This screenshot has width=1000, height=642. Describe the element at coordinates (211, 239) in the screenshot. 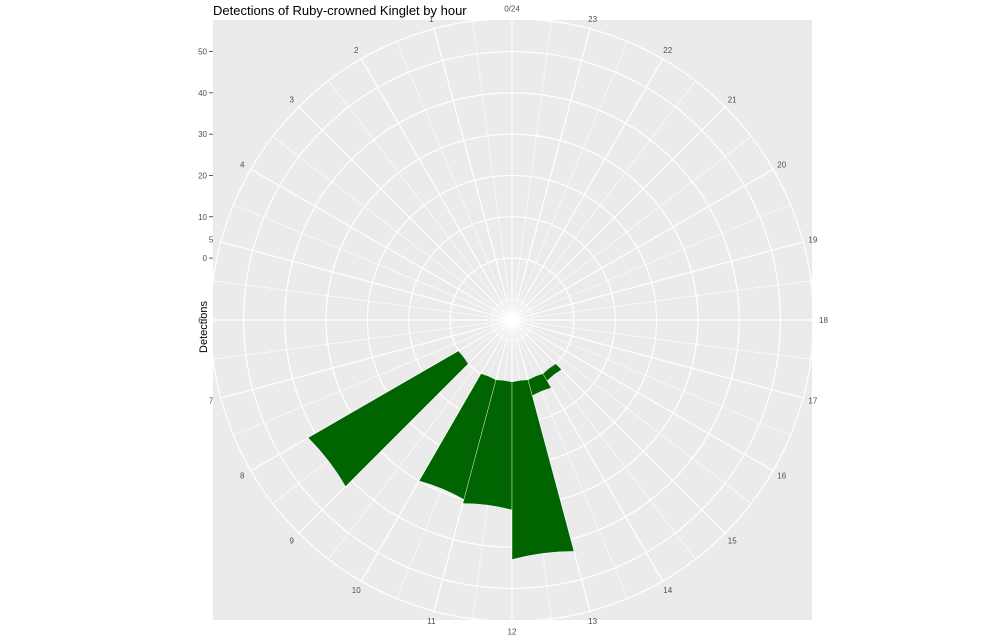

I see `hour-label: 5` at that location.